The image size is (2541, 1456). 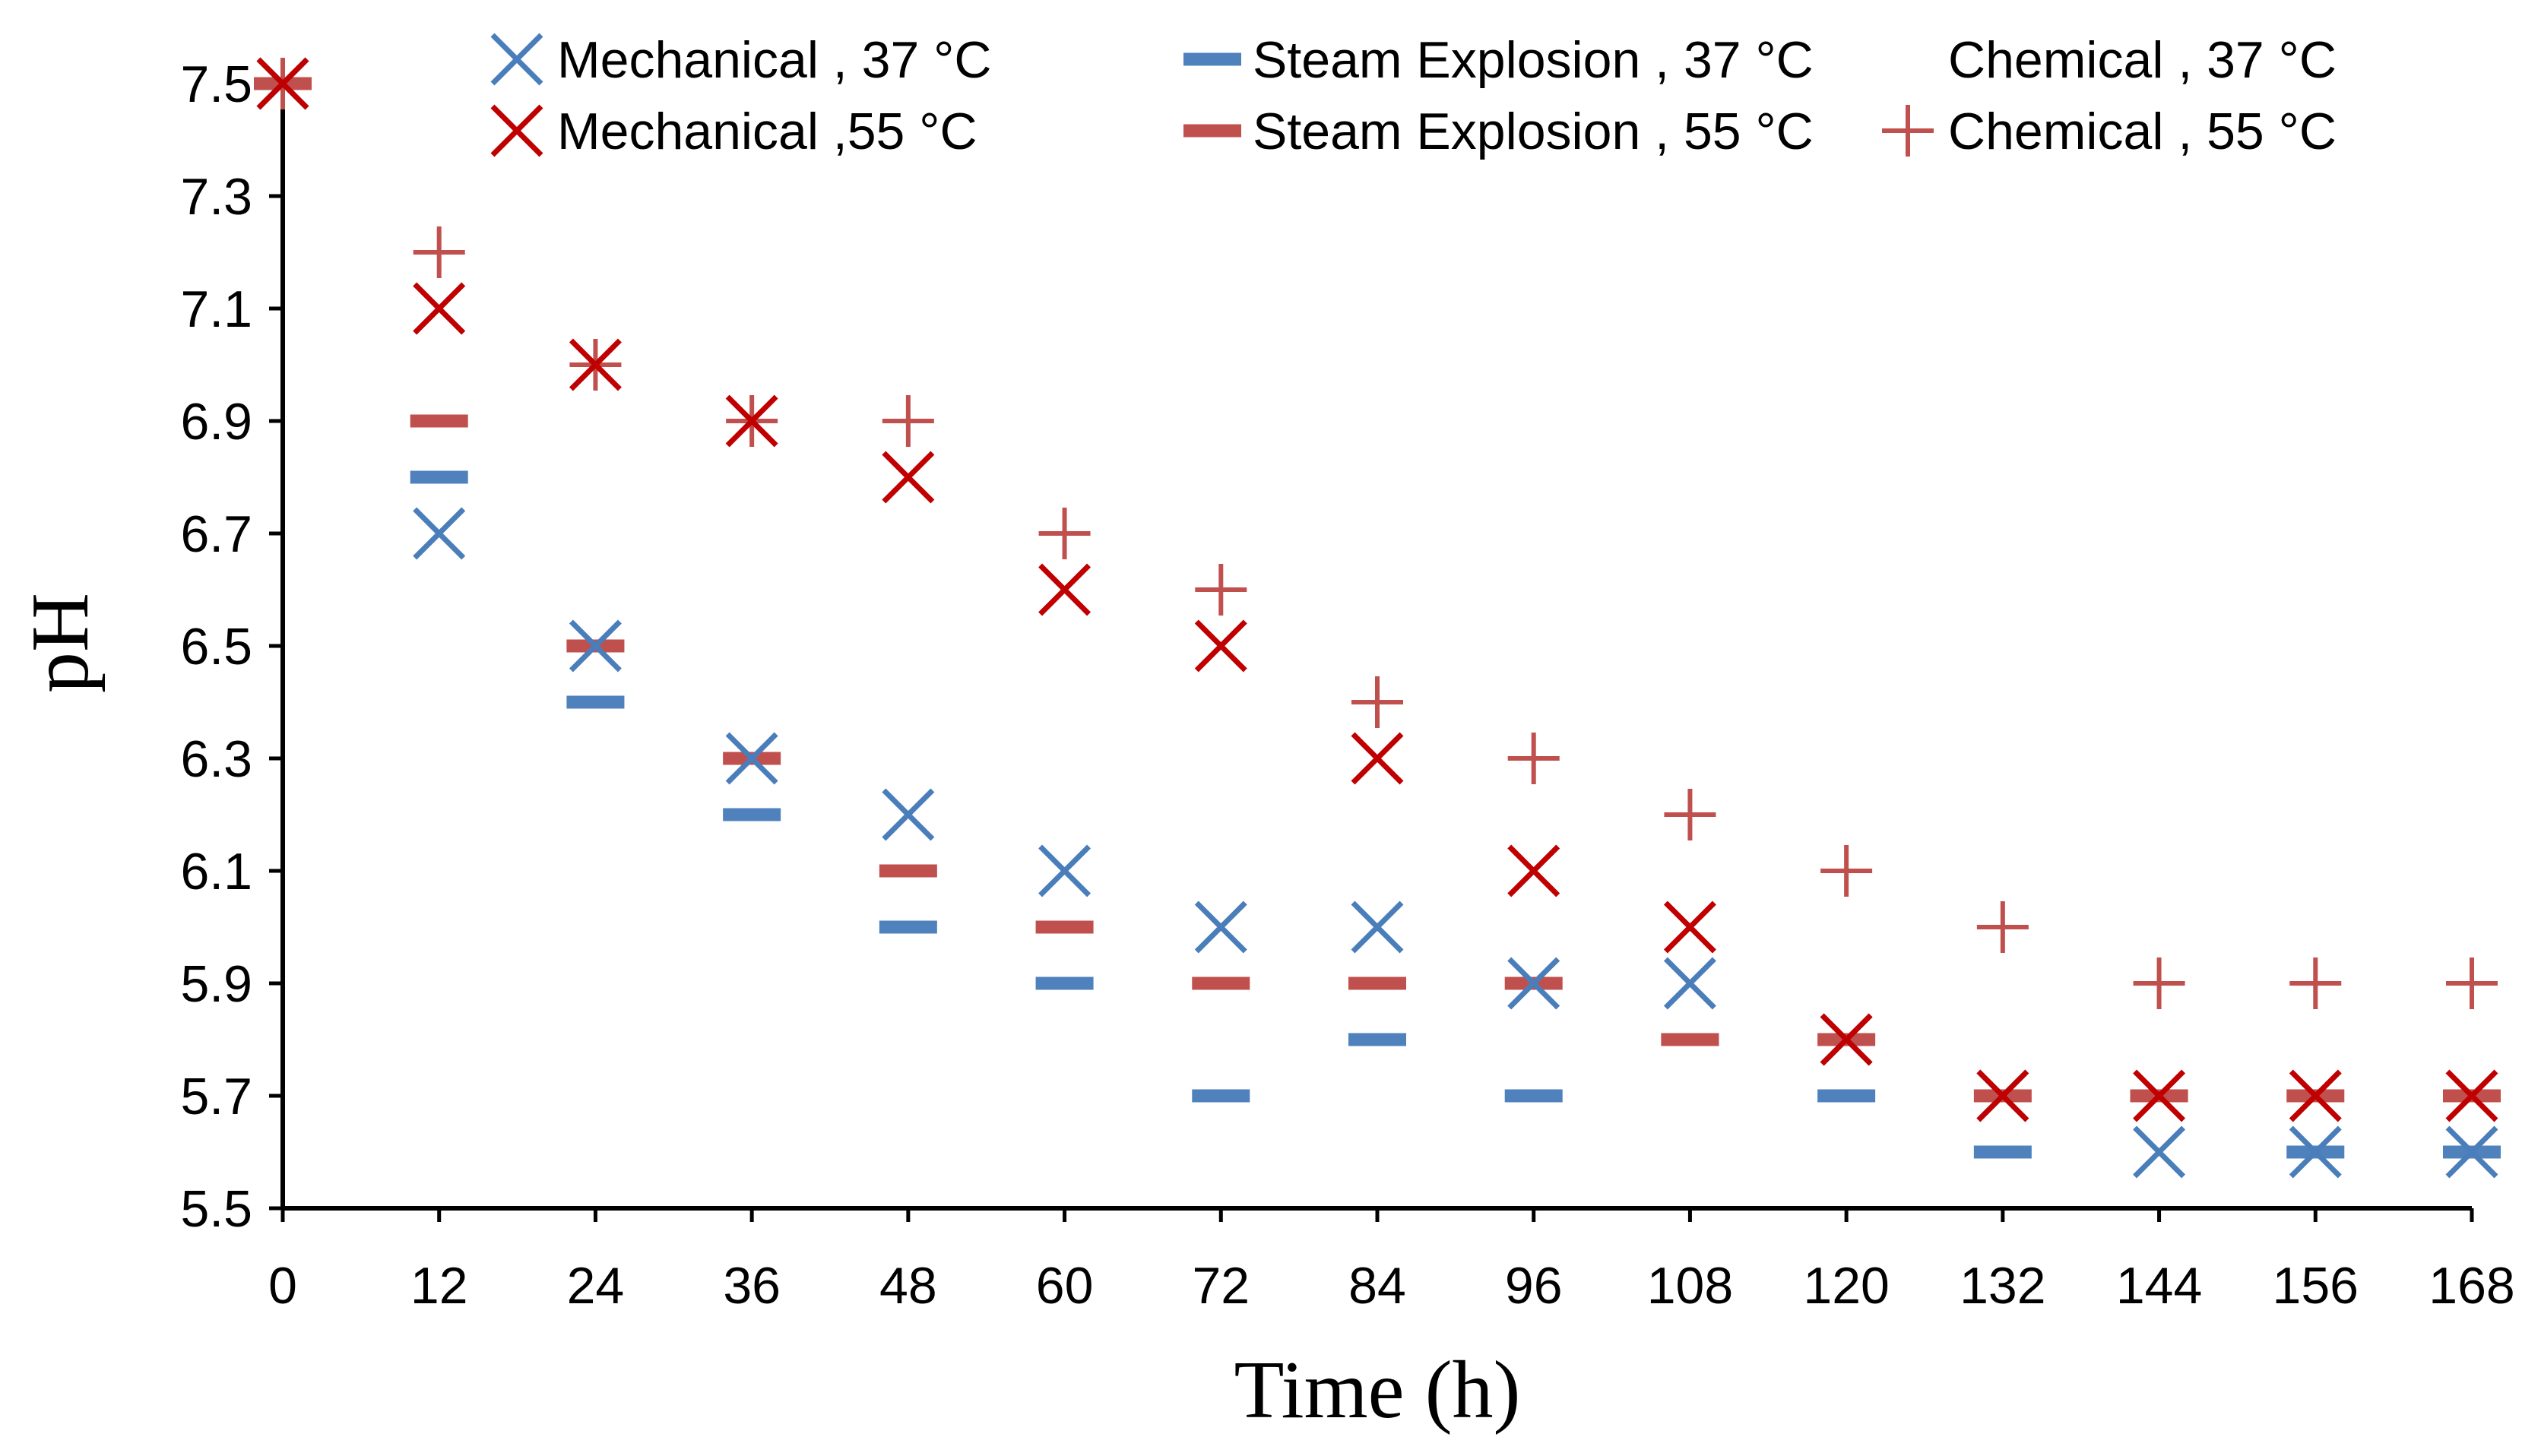 I want to click on legend-item: Steam Explosion , 55 °C, so click(x=1498, y=131).